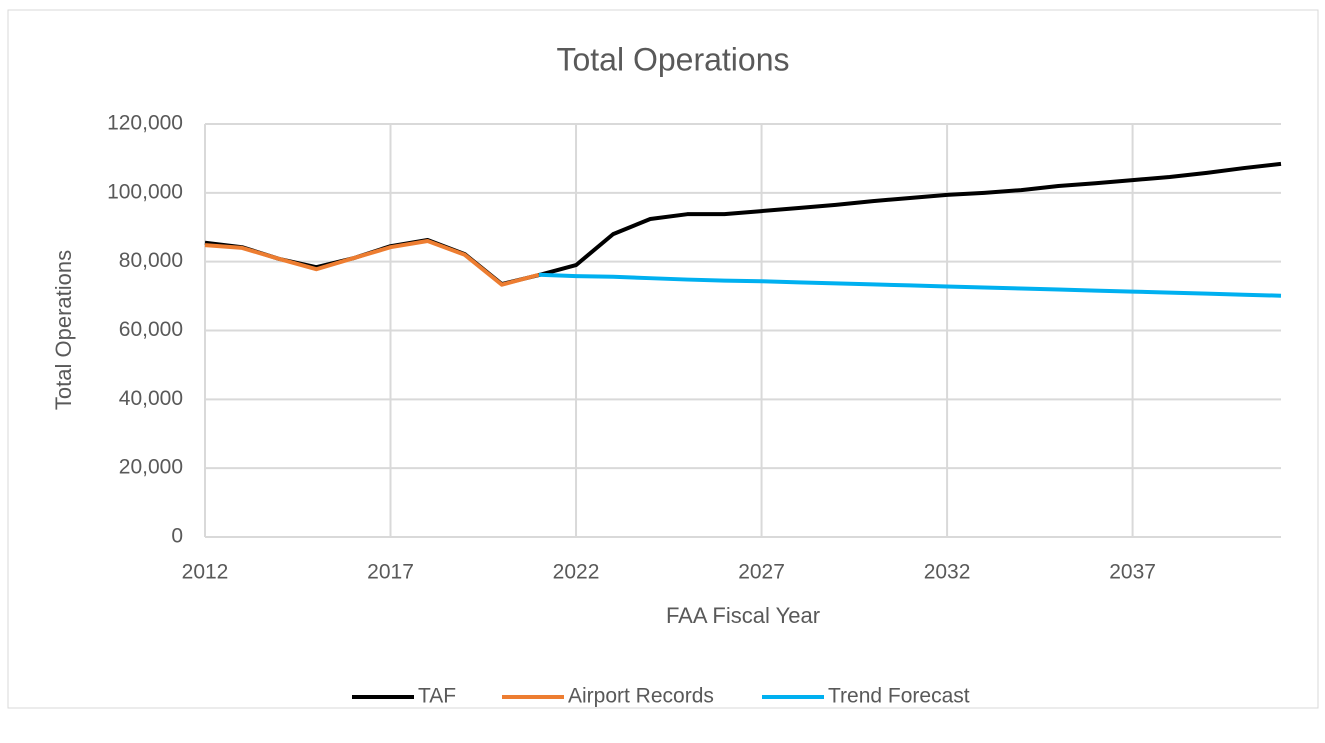 The width and height of the screenshot is (1325, 743). Describe the element at coordinates (437, 696) in the screenshot. I see `legend-label: TAF` at that location.